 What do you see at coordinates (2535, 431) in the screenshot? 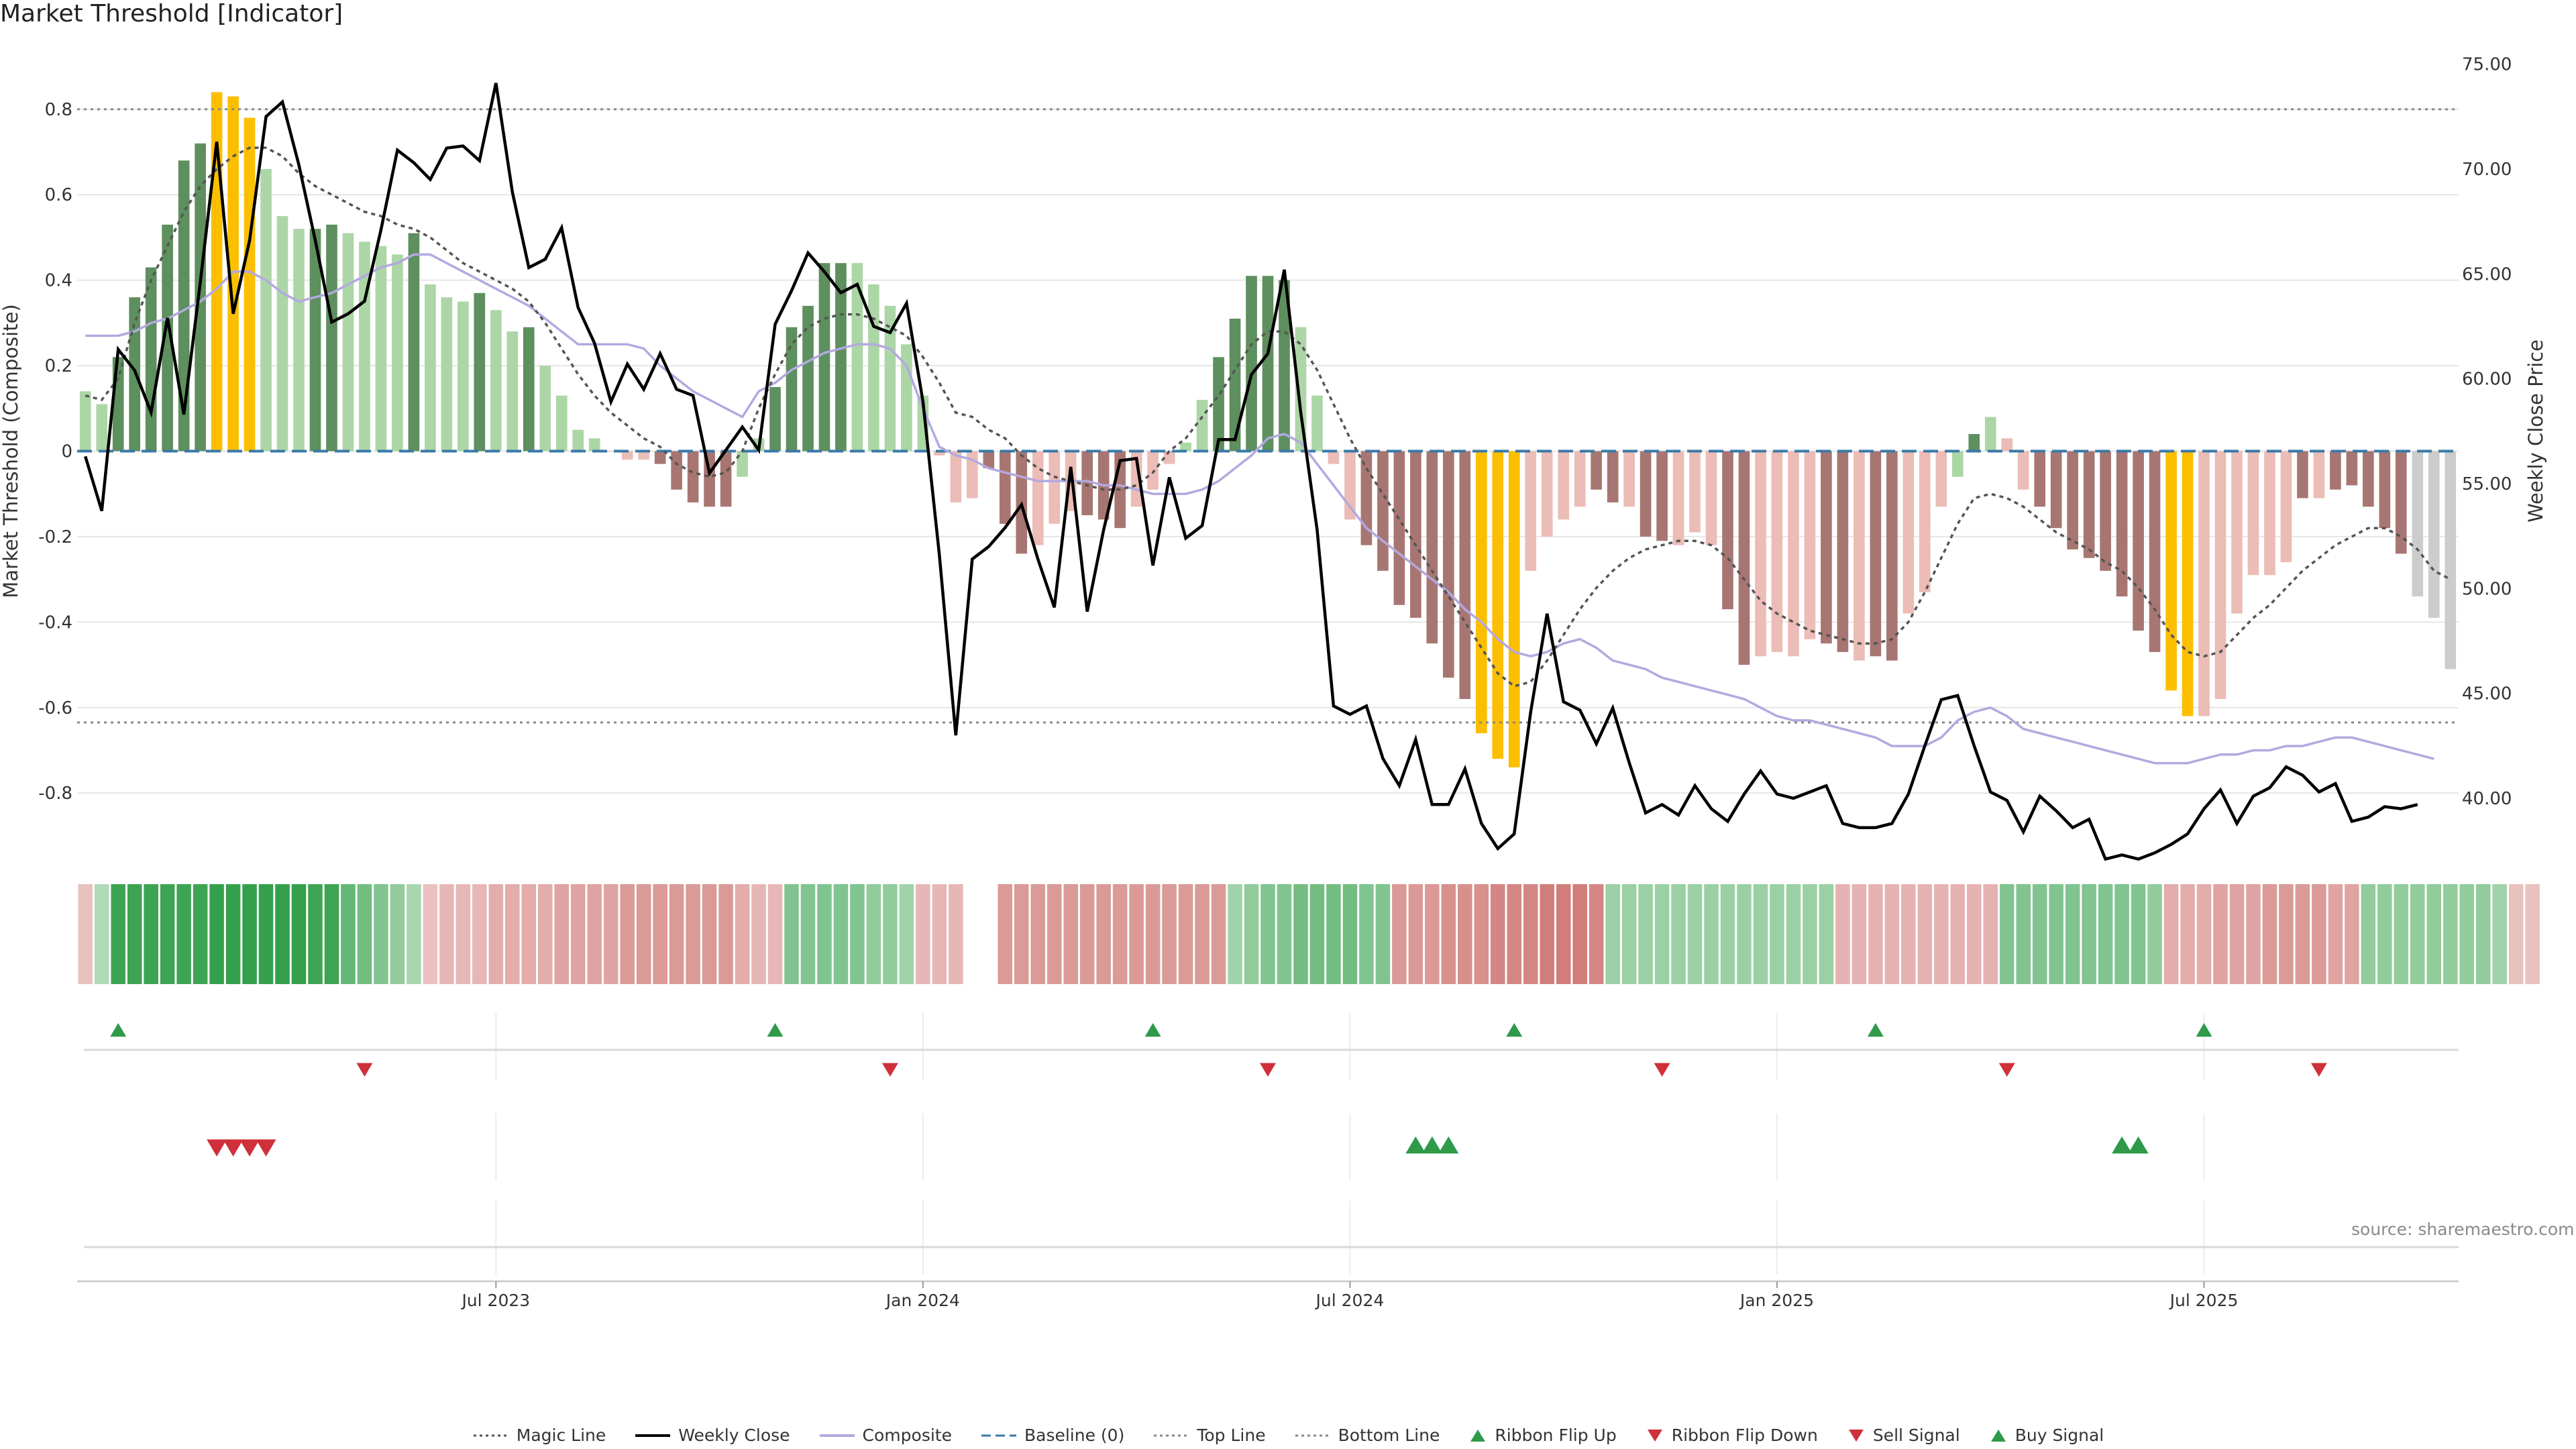
I see `right-axis-title: Weekly Close Price` at bounding box center [2535, 431].